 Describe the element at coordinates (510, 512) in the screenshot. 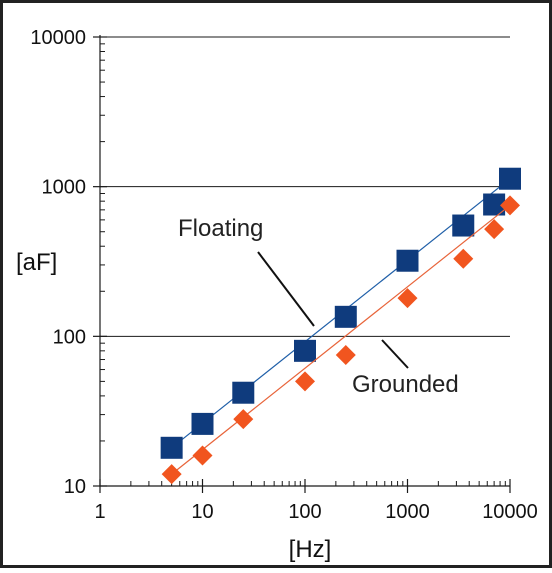

I see `x-tick-label-10000: 10000` at that location.